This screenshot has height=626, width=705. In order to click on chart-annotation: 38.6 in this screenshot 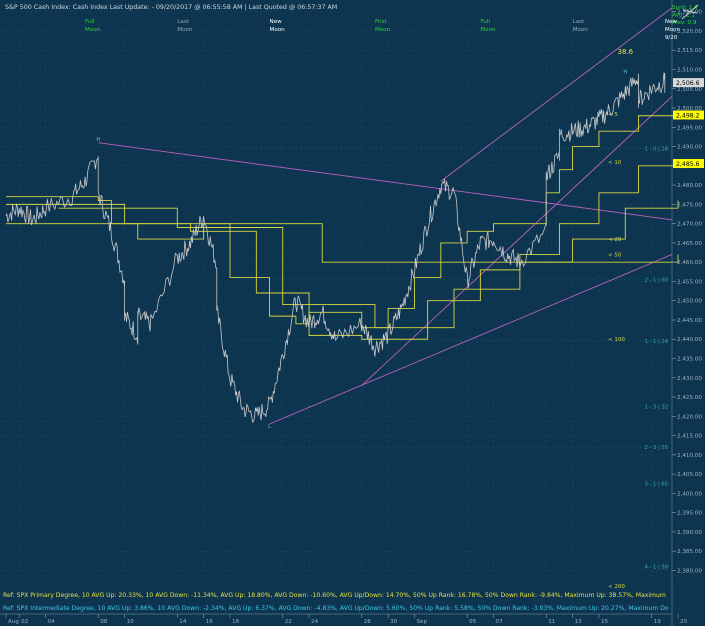, I will do `click(625, 52)`.